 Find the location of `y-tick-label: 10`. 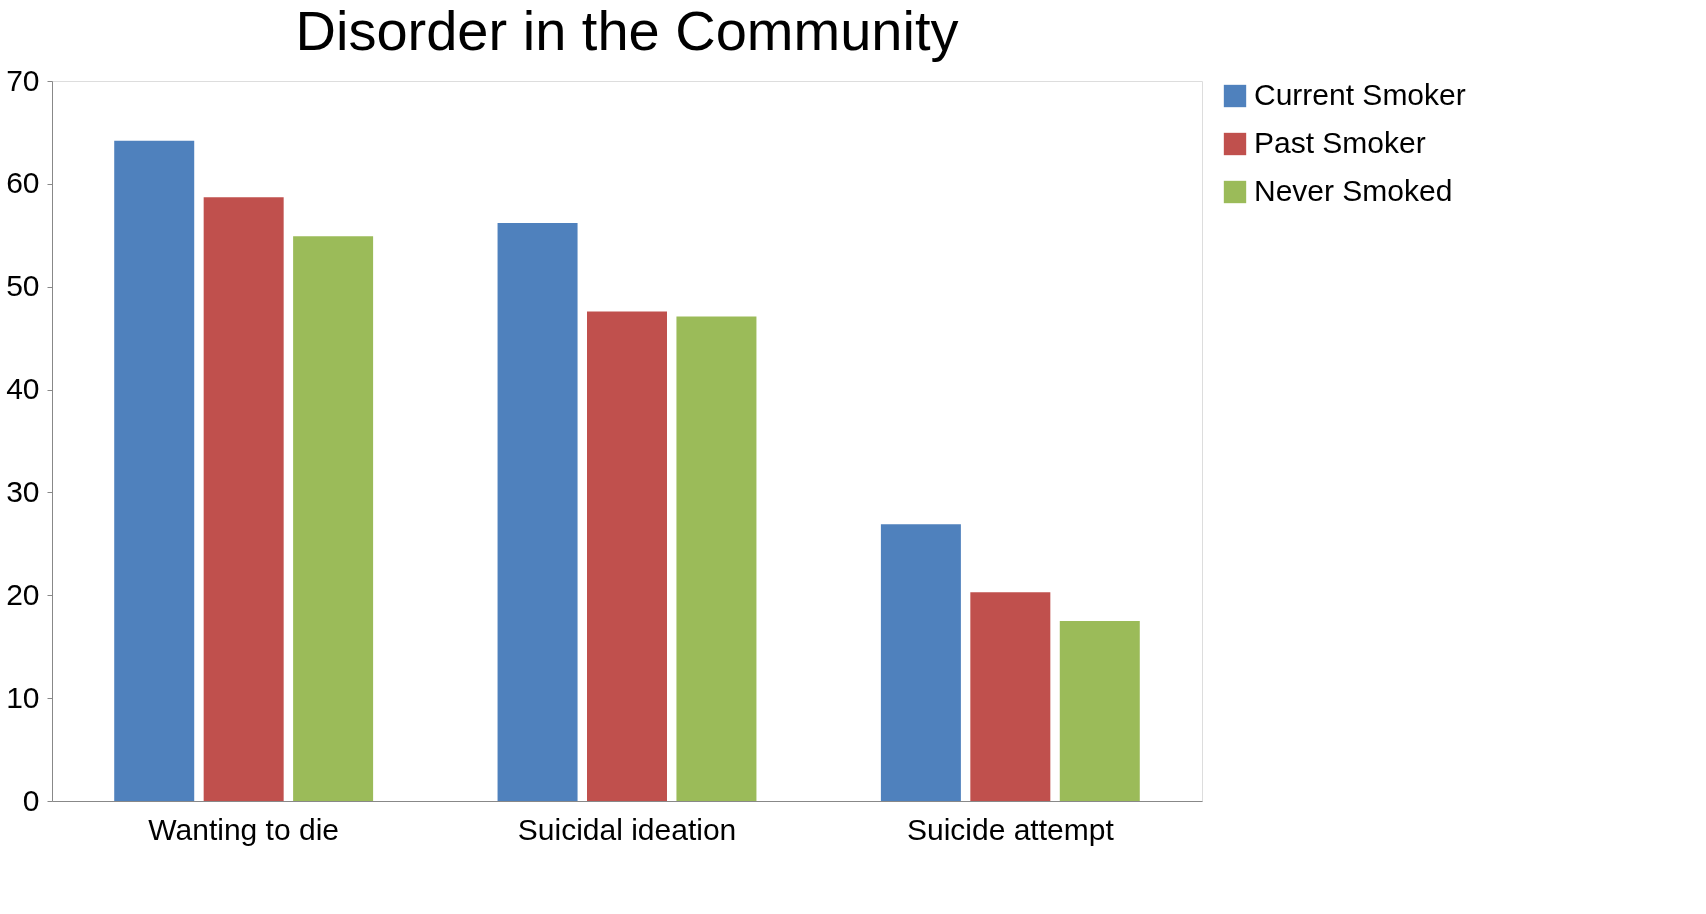

y-tick-label: 10 is located at coordinates (23, 697).